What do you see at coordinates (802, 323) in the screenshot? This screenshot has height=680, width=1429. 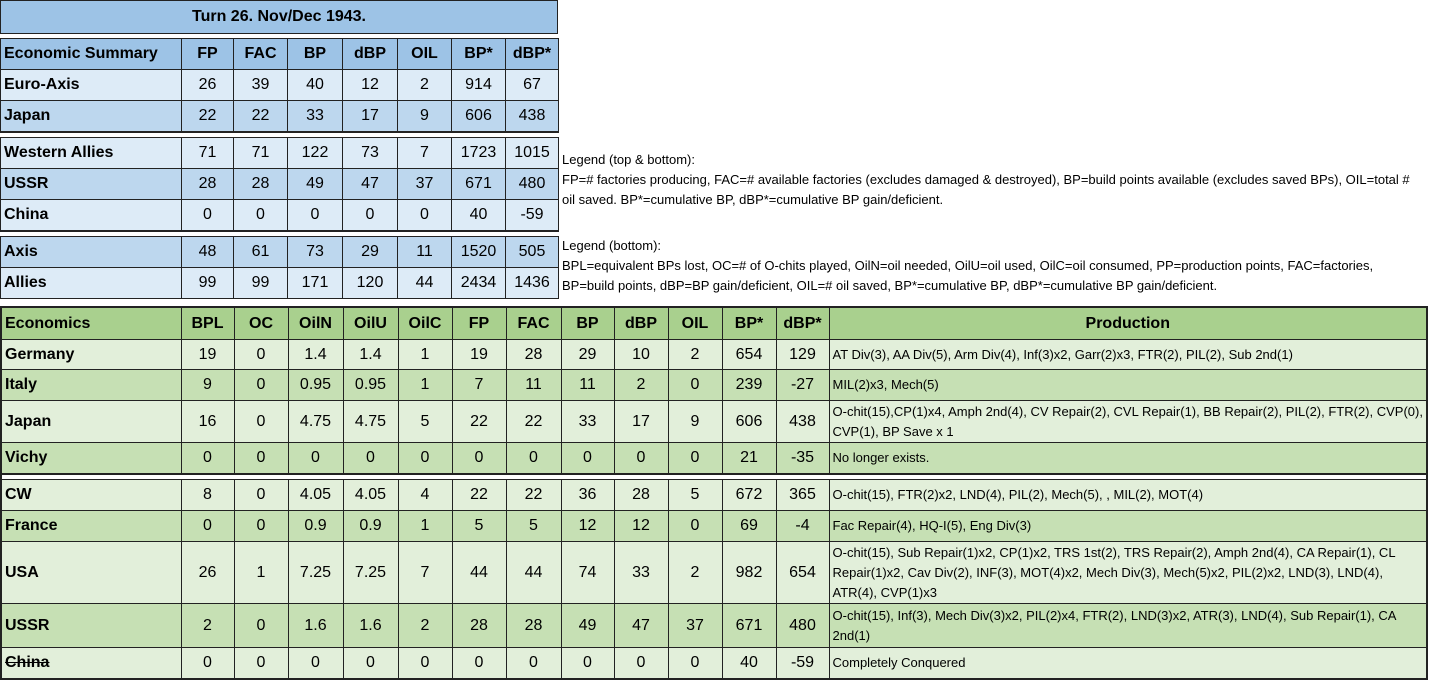 I see `column-header: dBP*` at bounding box center [802, 323].